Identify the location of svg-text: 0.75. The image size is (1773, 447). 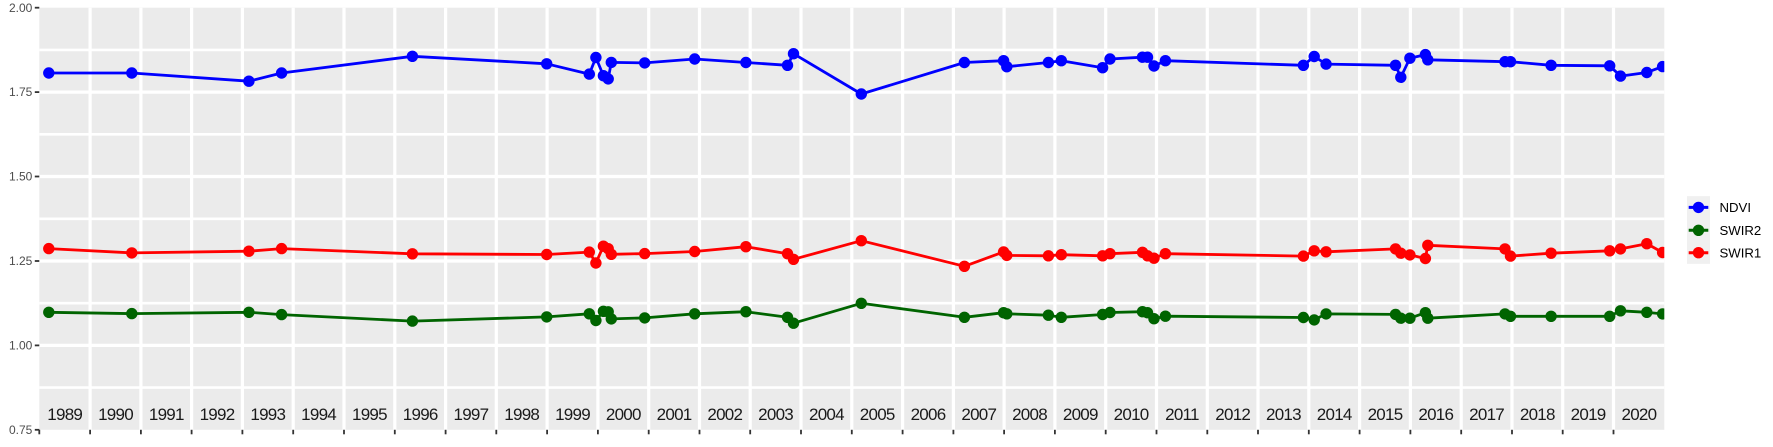
(21, 430).